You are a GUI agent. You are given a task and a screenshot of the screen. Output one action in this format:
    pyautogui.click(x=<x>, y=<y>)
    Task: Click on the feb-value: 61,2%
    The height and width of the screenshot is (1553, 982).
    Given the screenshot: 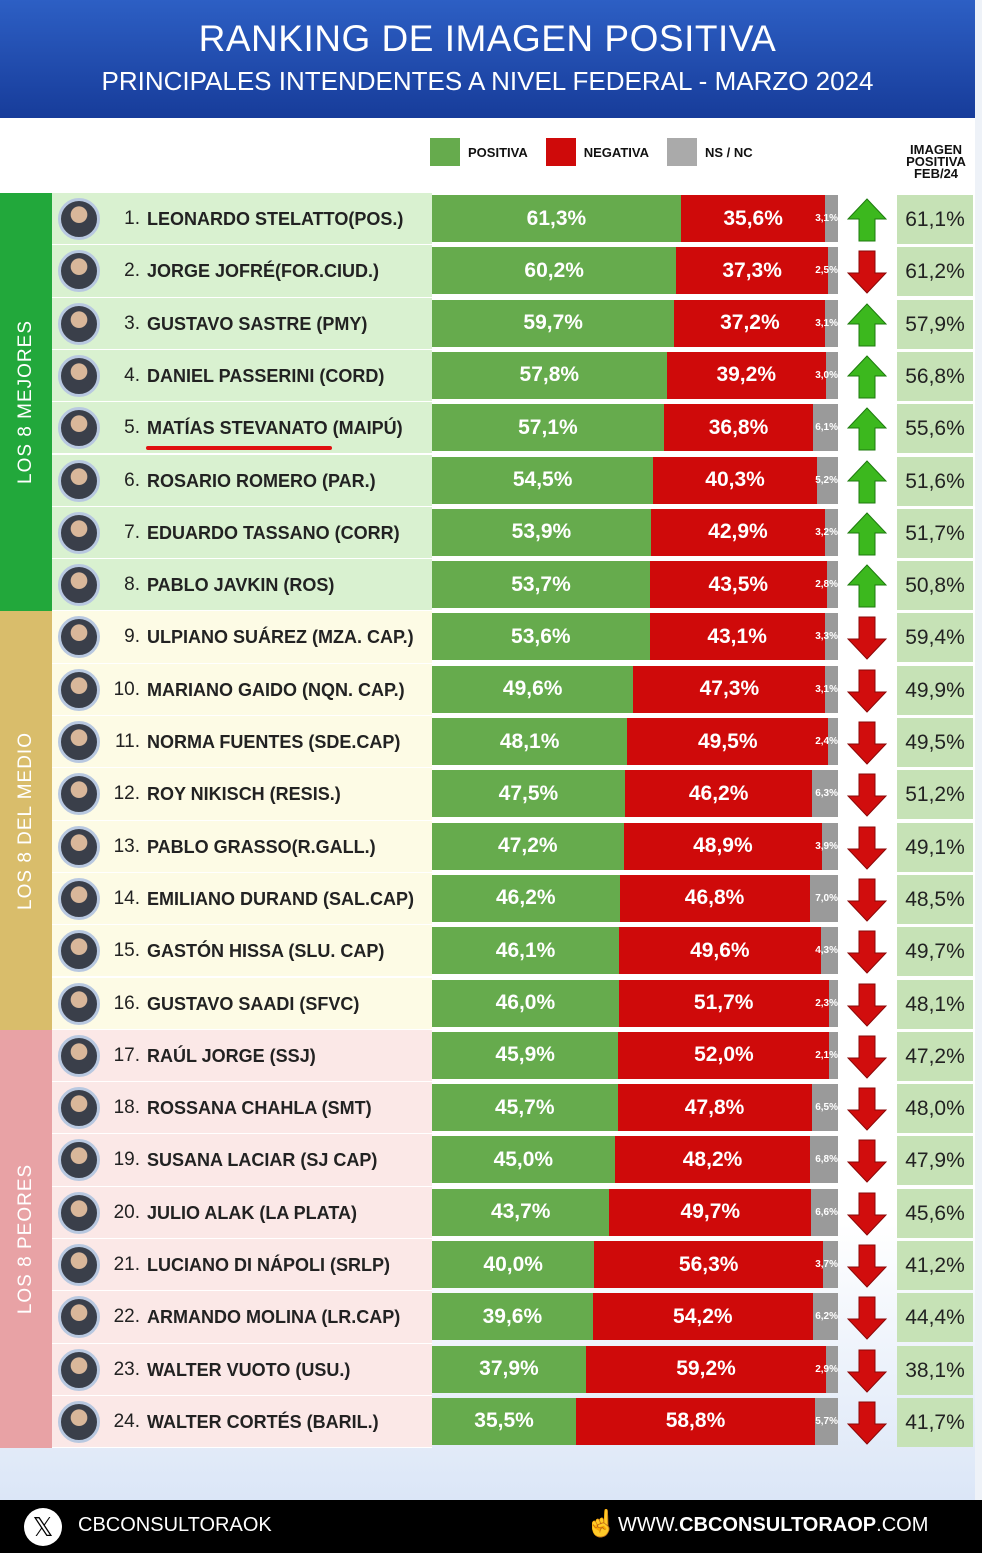 What is the action you would take?
    pyautogui.click(x=935, y=272)
    